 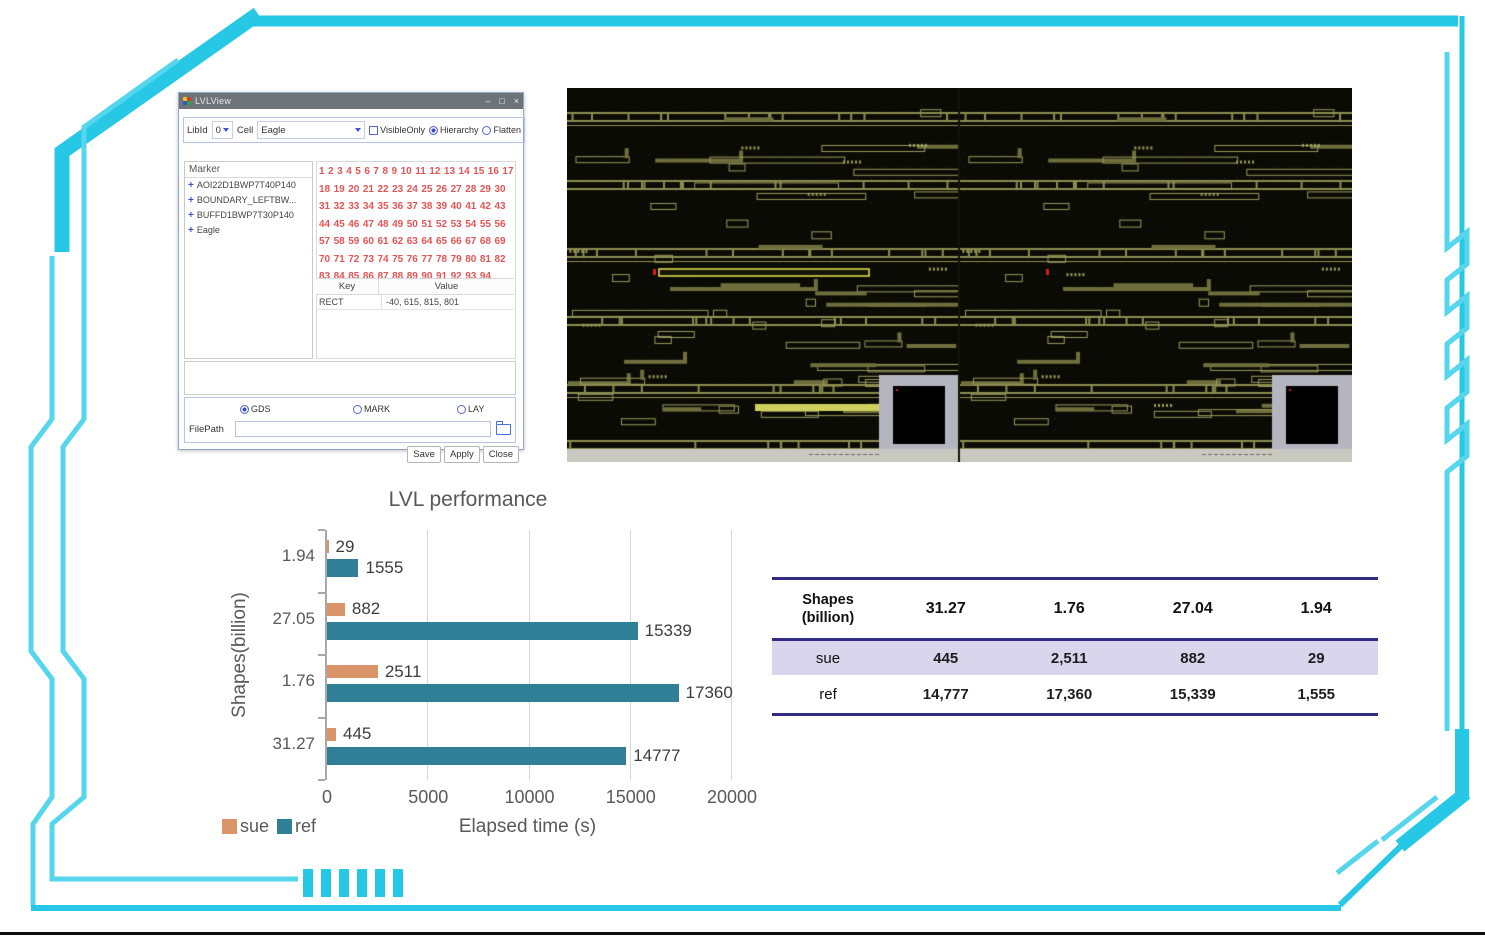 I want to click on marker-number: 4, so click(x=349, y=171).